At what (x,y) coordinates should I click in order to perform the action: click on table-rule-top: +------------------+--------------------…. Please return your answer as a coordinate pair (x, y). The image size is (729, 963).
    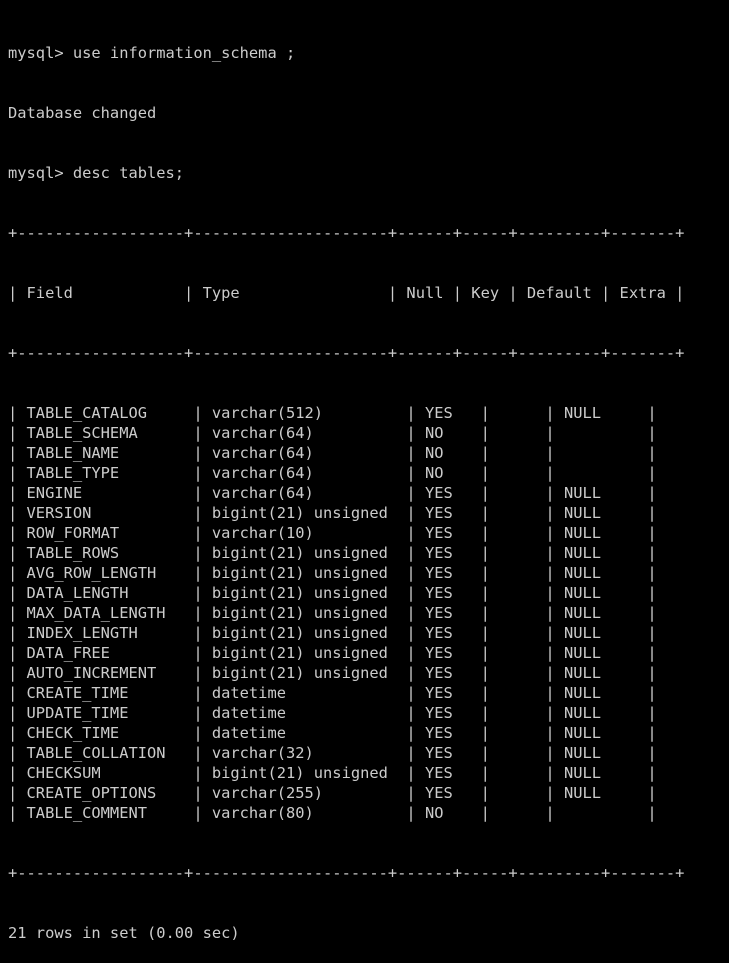
    Looking at the image, I should click on (346, 233).